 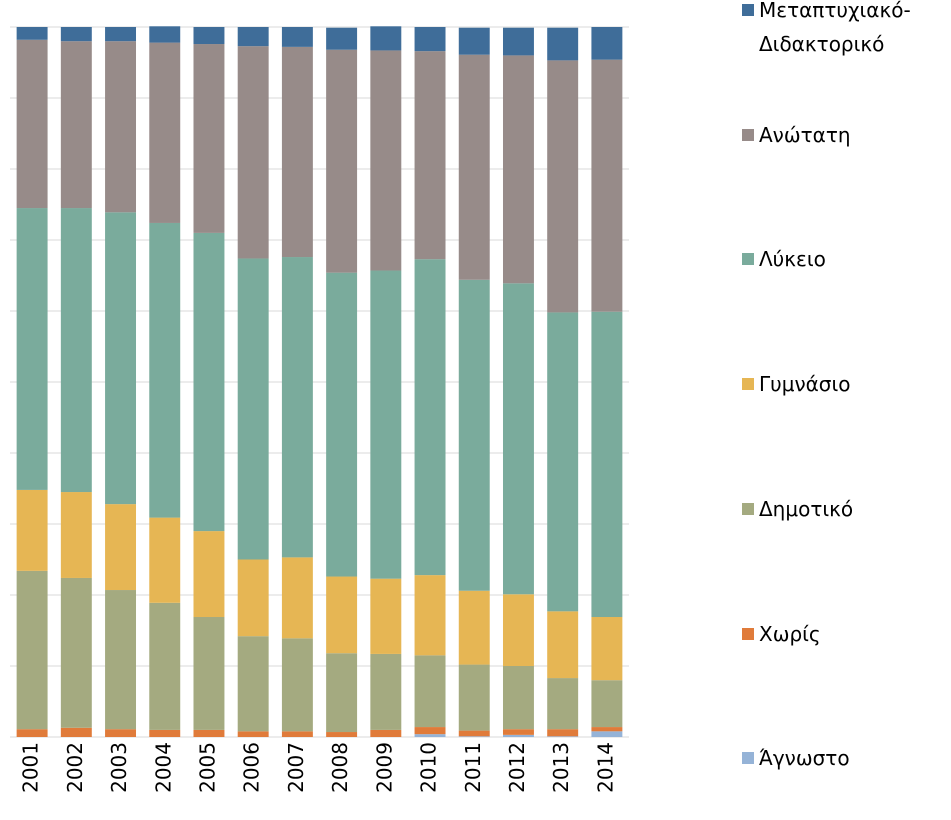 I want to click on x-tick-label: 2001, so click(x=31, y=767).